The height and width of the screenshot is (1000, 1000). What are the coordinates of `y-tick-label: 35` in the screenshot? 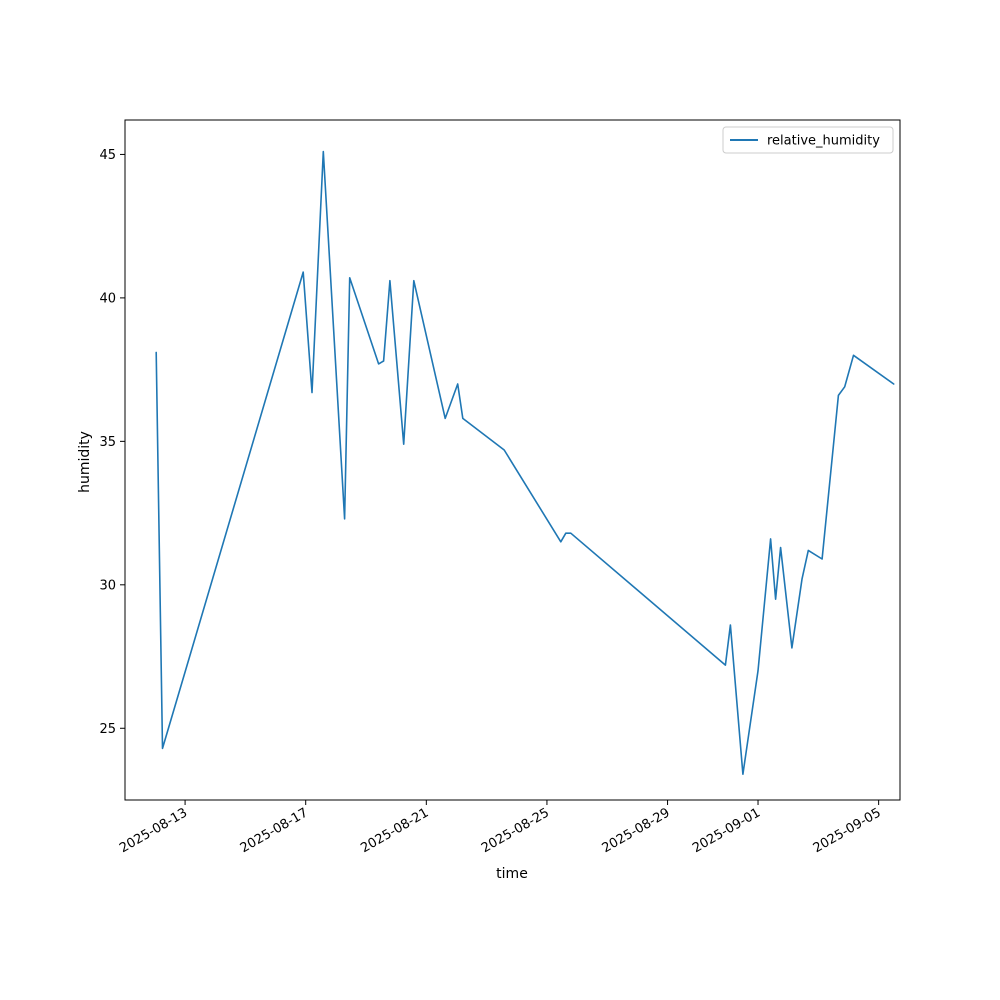 It's located at (107, 442).